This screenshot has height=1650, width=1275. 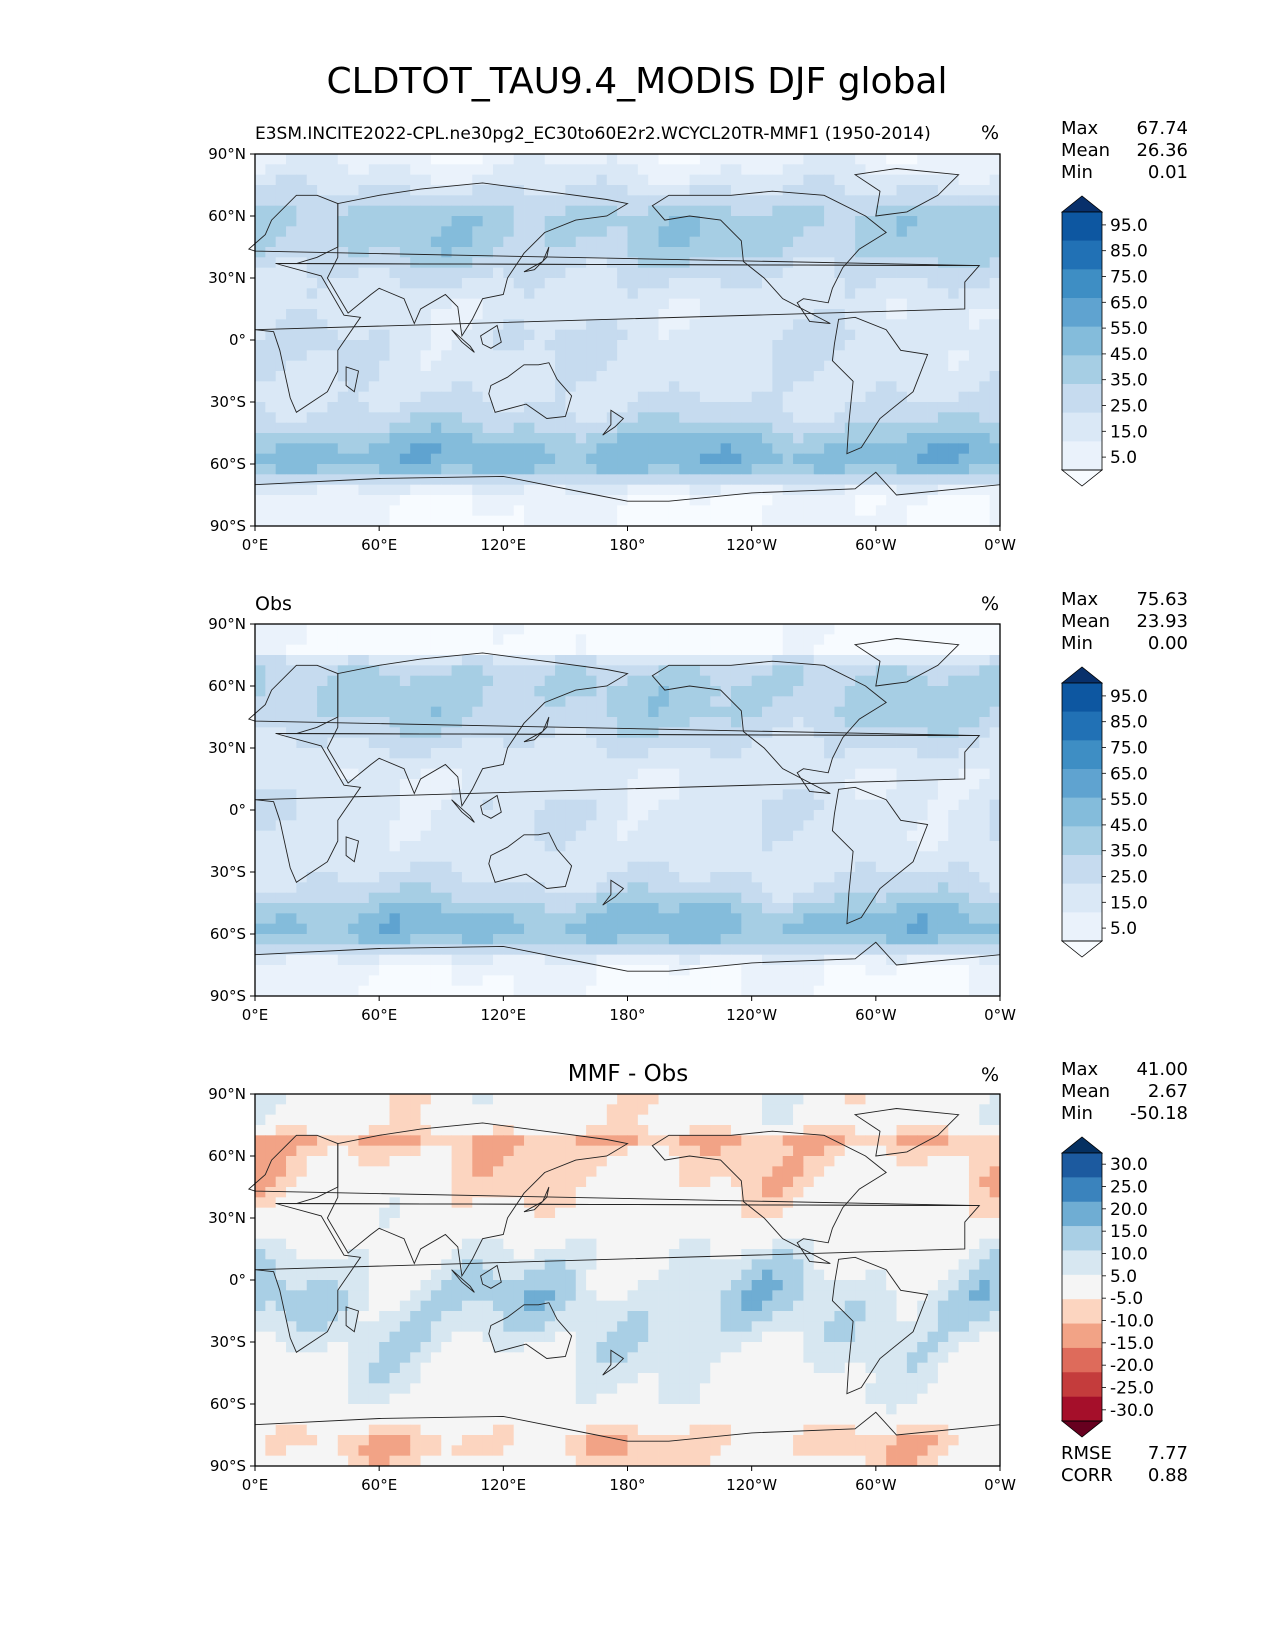 What do you see at coordinates (617, 338) in the screenshot?
I see `coastline` at bounding box center [617, 338].